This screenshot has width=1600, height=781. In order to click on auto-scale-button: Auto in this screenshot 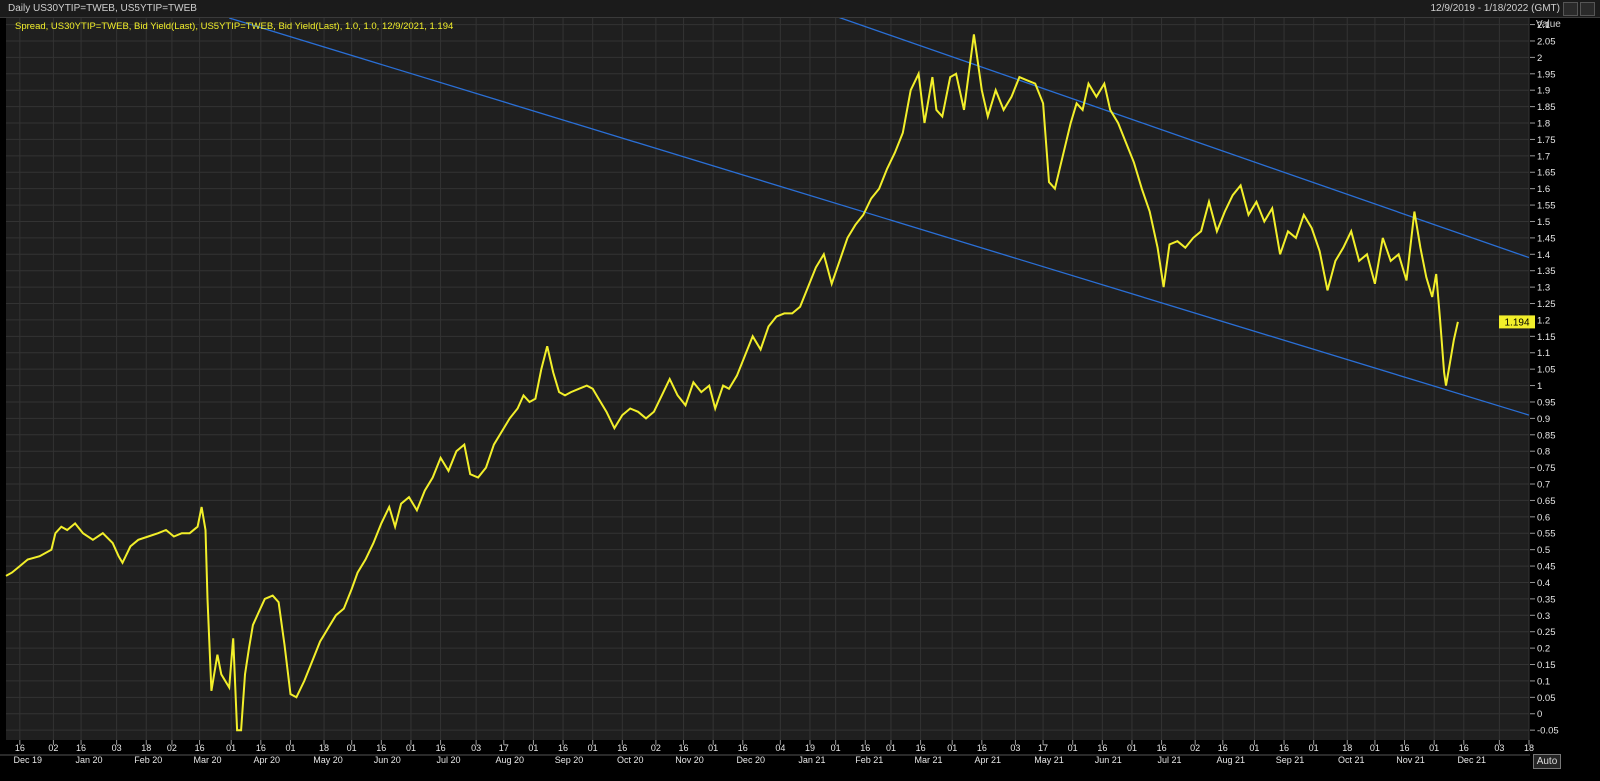, I will do `click(1547, 761)`.